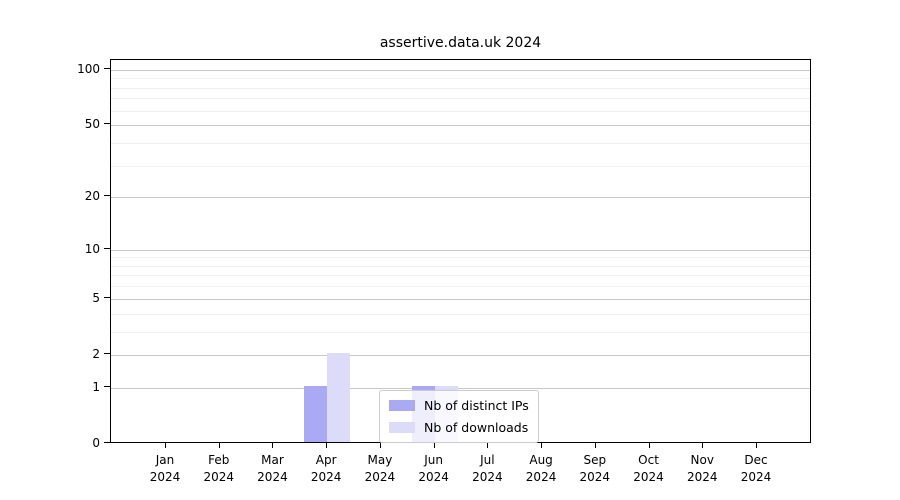 This screenshot has width=900, height=500. What do you see at coordinates (96, 386) in the screenshot?
I see `y-tick-label: 1` at bounding box center [96, 386].